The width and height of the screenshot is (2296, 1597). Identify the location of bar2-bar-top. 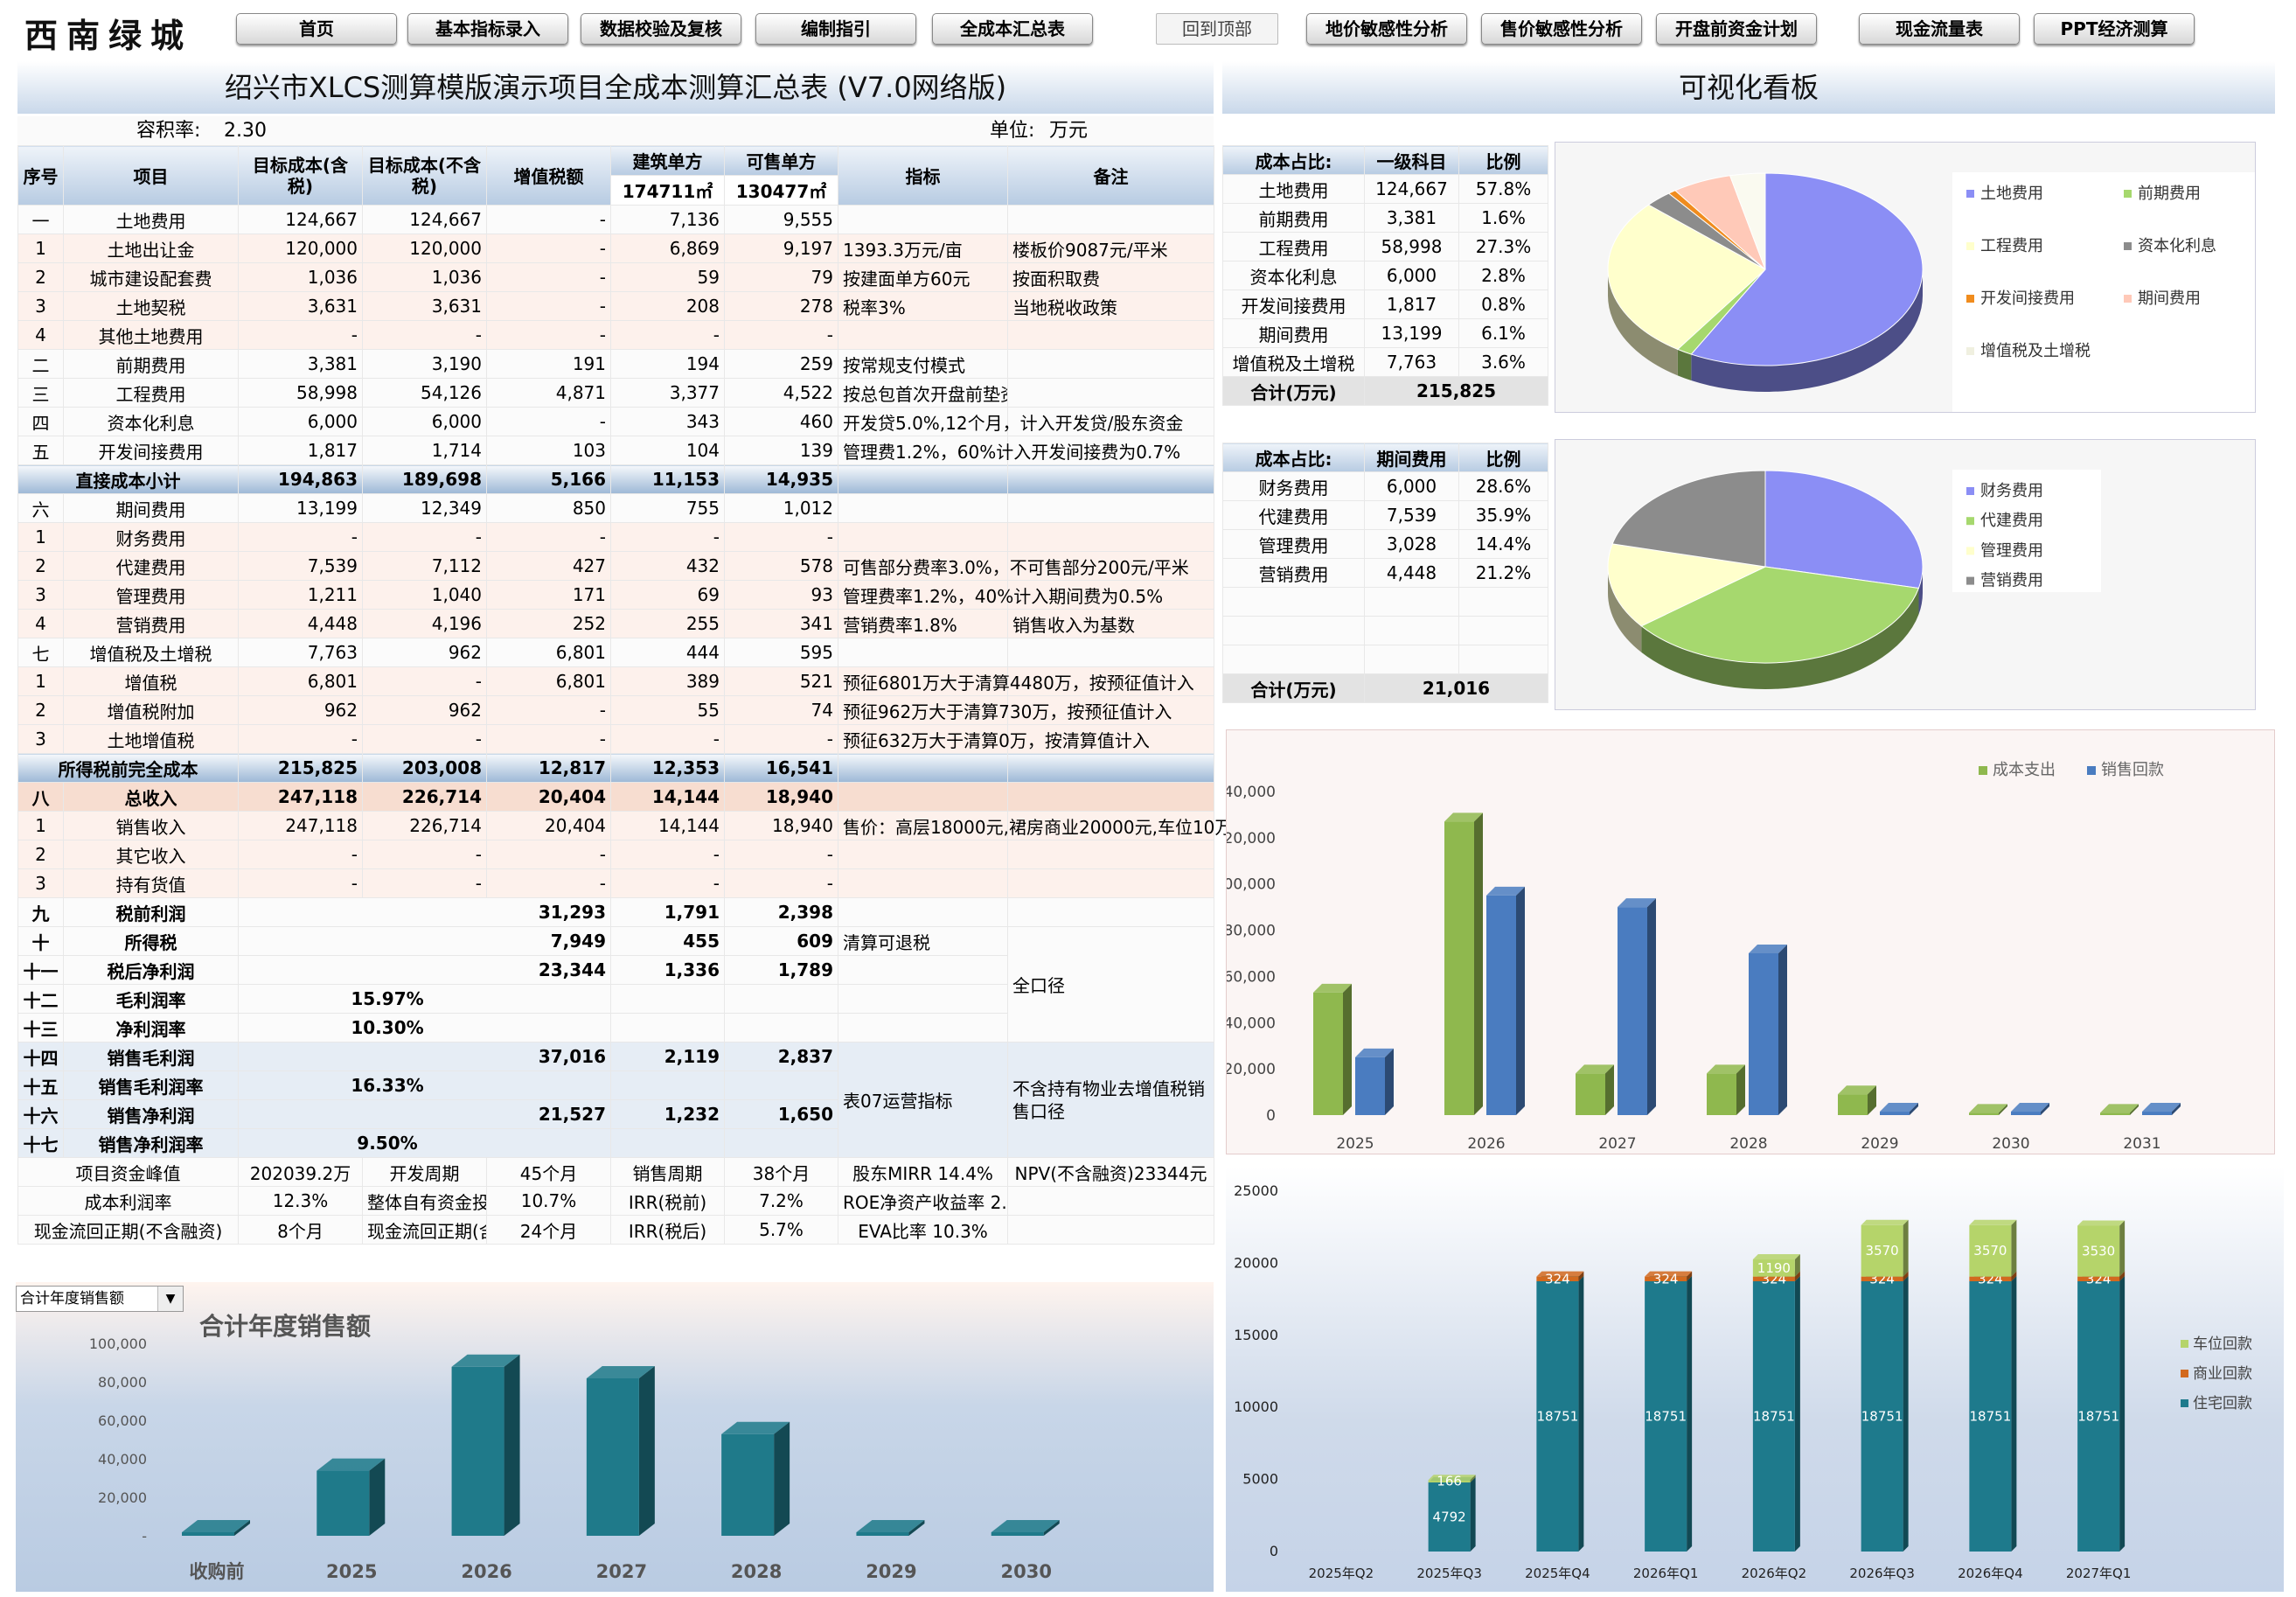
(216, 1526).